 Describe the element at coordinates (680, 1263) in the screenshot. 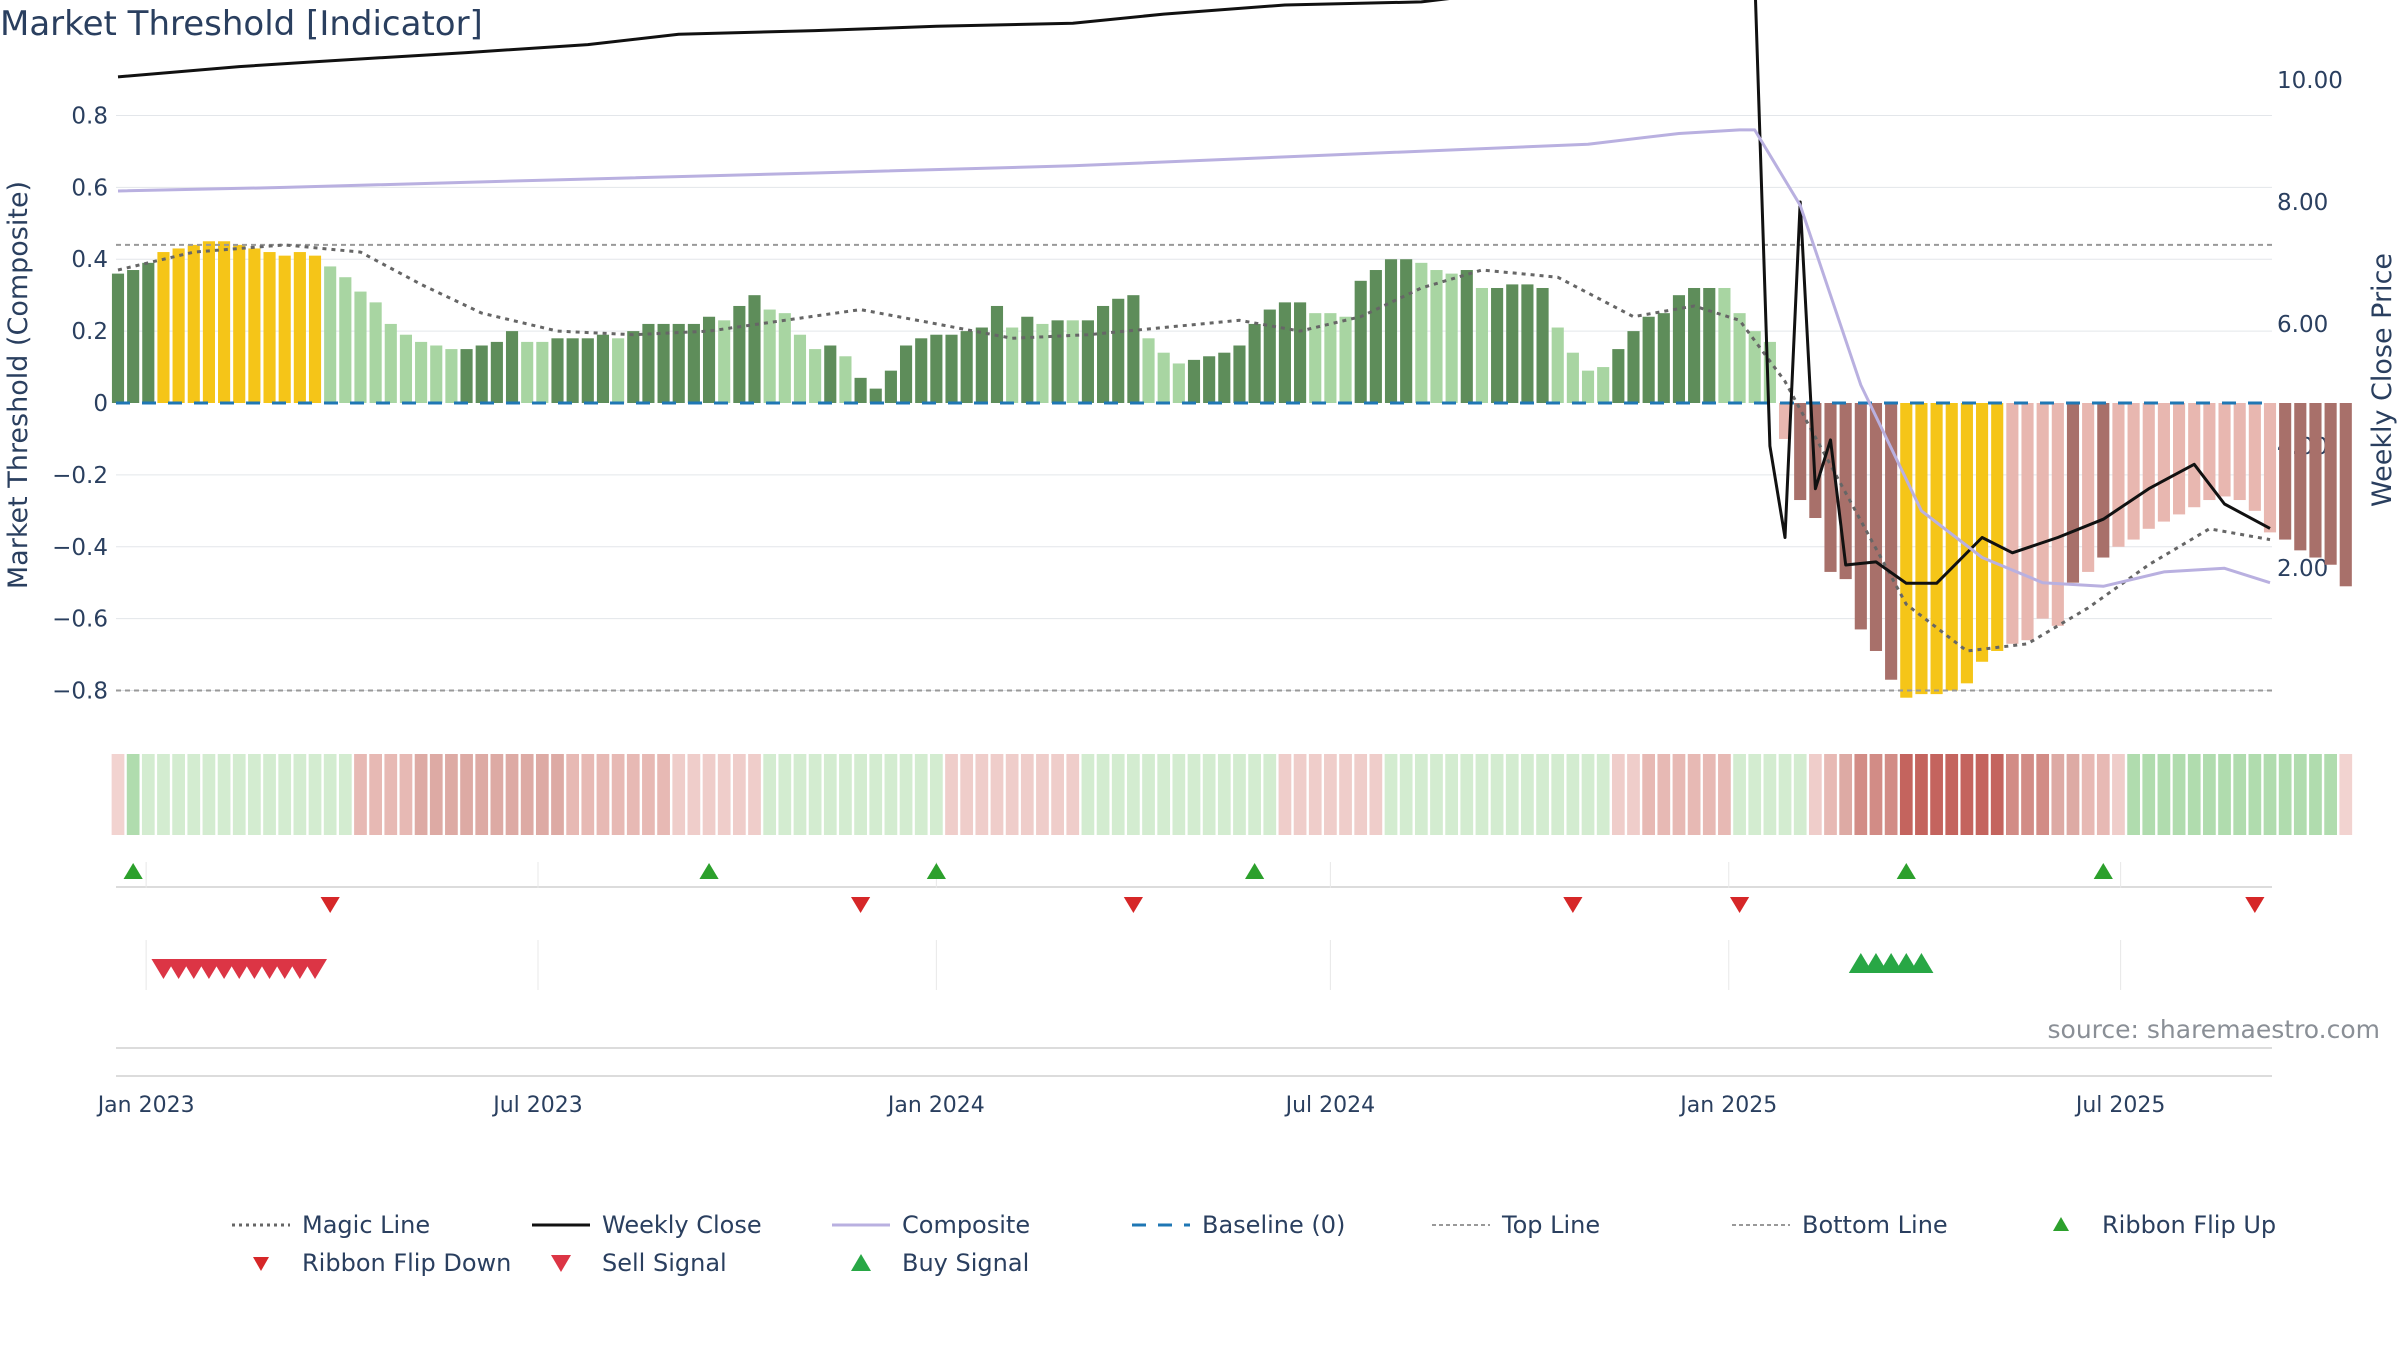

I see `legend-item-sell-signal: Sell Signal` at that location.